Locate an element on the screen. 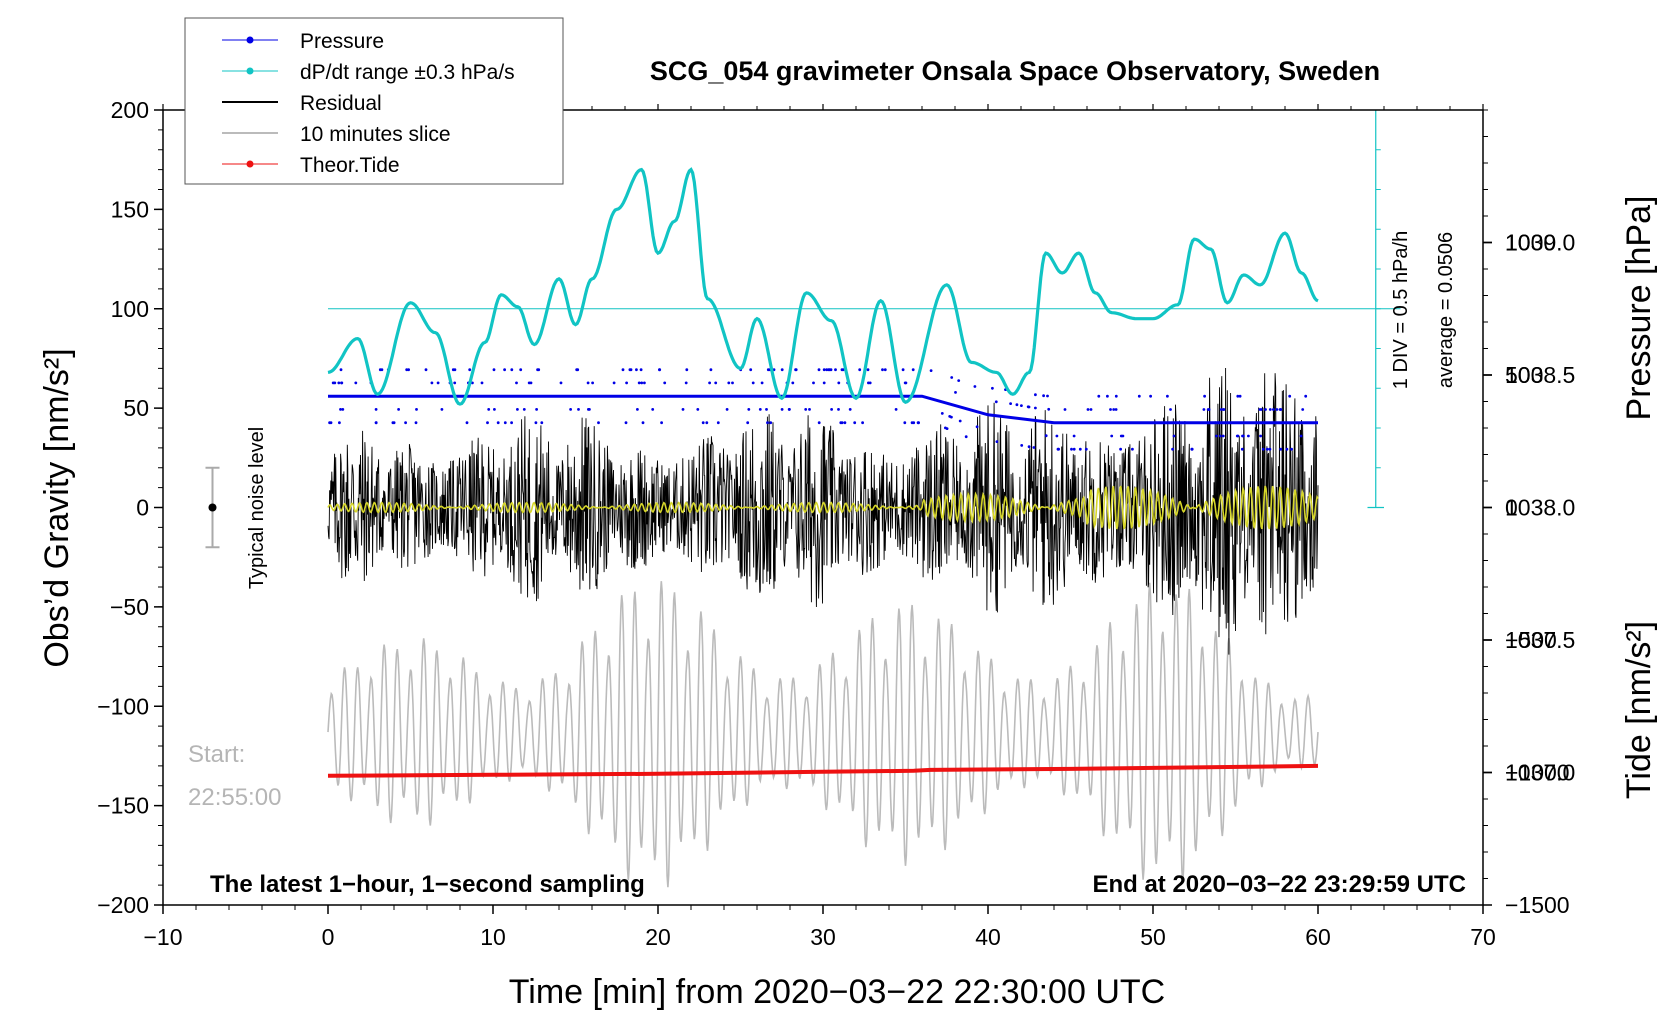 This screenshot has height=1020, width=1676. y-pressure-tick-label: 1038.5 is located at coordinates (1540, 375).